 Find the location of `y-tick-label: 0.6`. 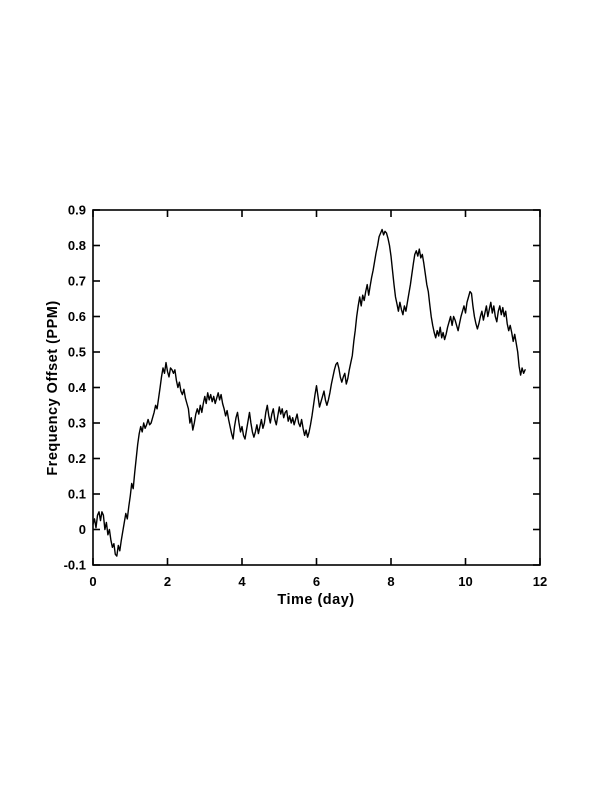

y-tick-label: 0.6 is located at coordinates (77, 316).